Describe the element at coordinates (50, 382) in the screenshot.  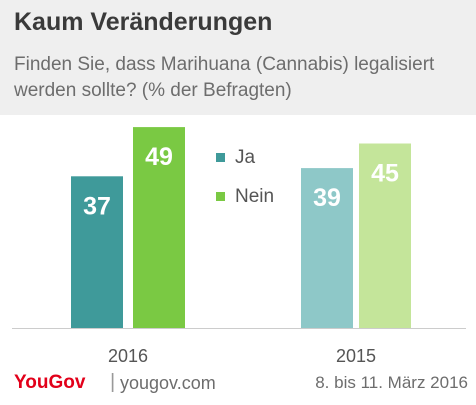
I see `yougov-logo: YouGov` at that location.